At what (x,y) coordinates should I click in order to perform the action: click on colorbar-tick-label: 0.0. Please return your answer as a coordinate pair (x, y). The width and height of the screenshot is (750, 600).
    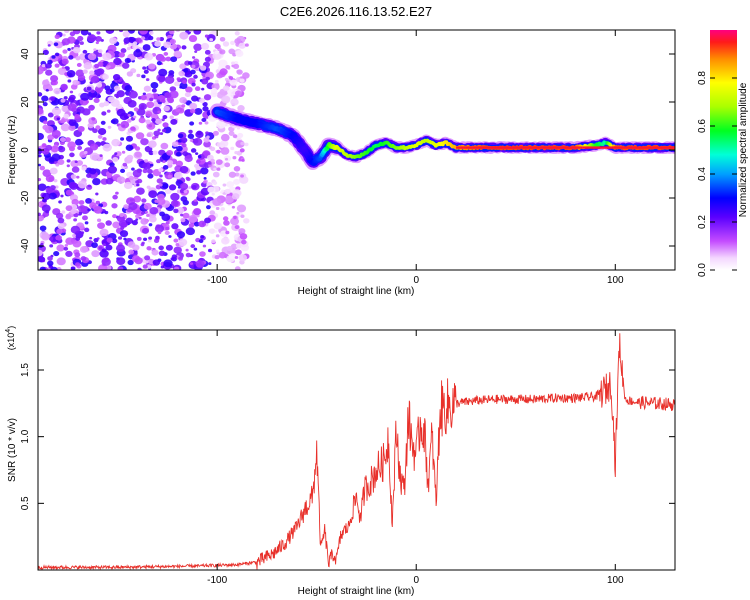
    Looking at the image, I should click on (702, 270).